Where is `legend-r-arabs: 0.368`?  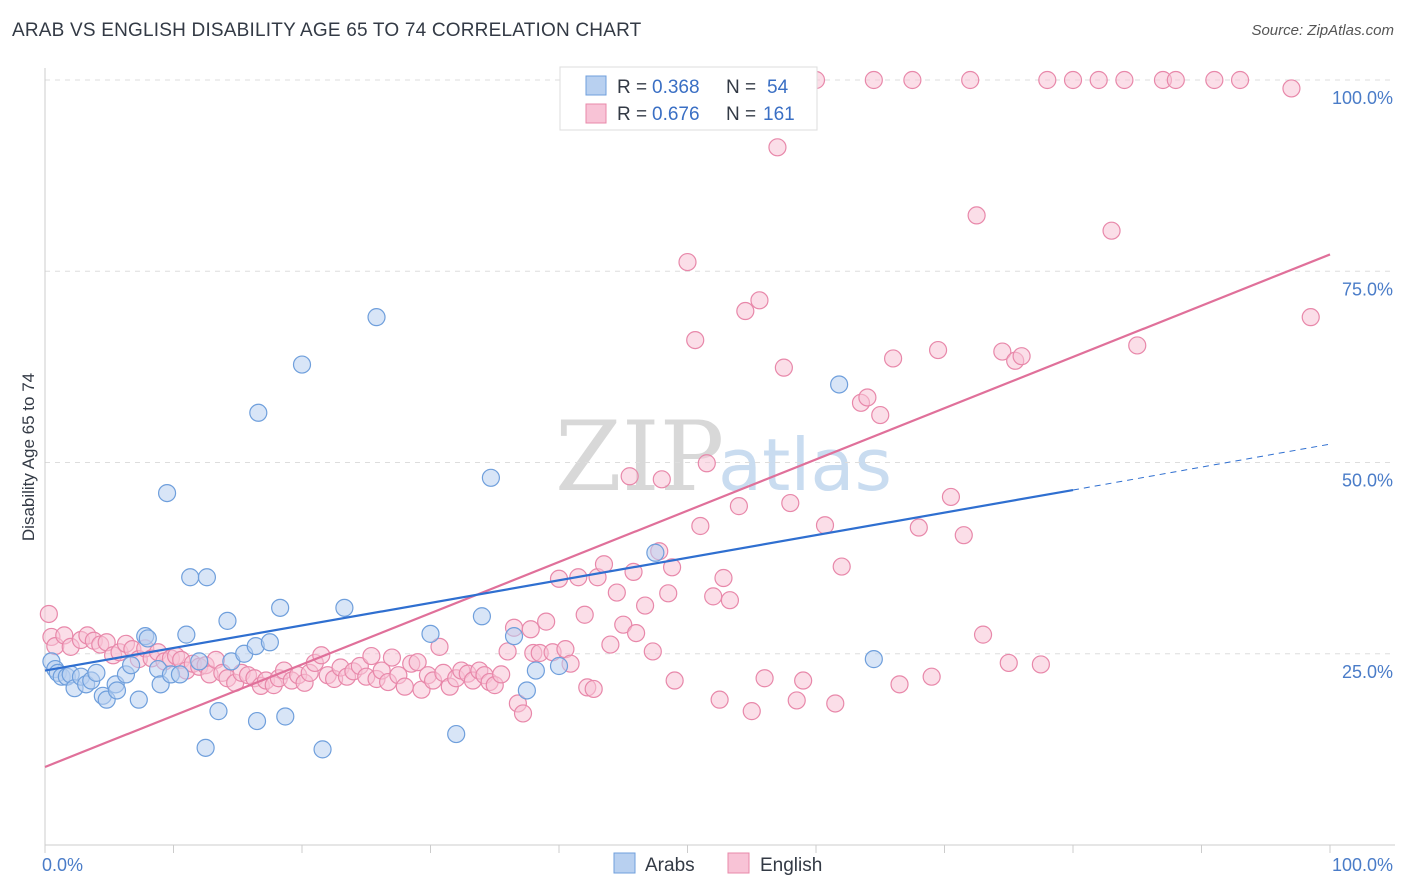
legend-r-arabs: 0.368 is located at coordinates (676, 87).